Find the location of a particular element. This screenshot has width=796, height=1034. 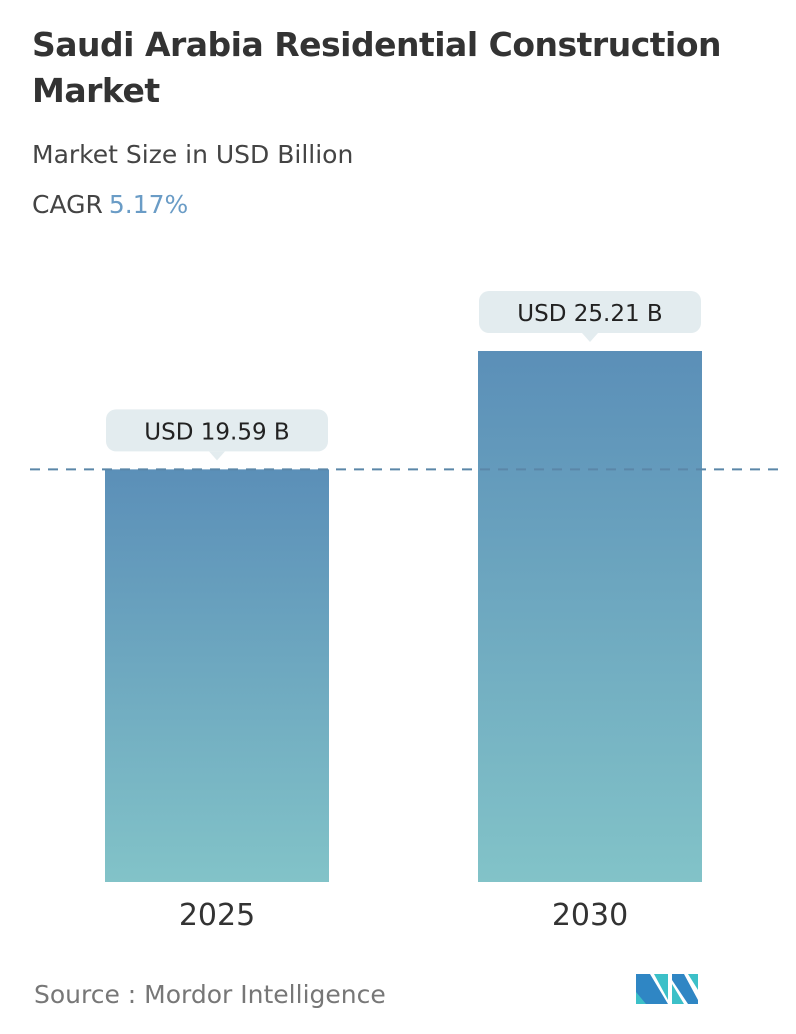

x-tick-label: 2025 is located at coordinates (217, 915).